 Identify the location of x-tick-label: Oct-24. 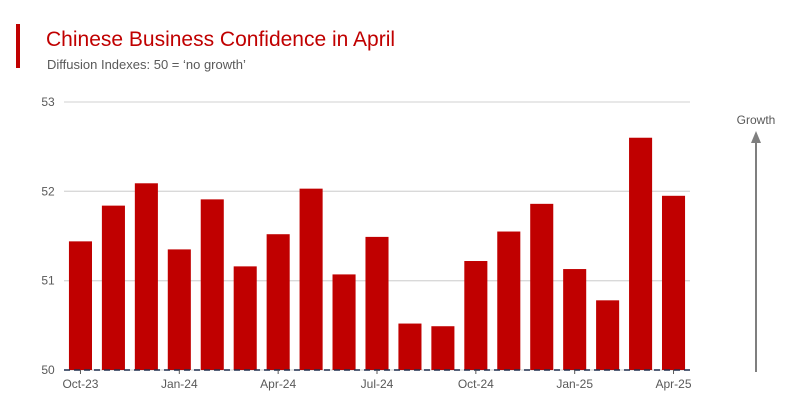
(476, 384).